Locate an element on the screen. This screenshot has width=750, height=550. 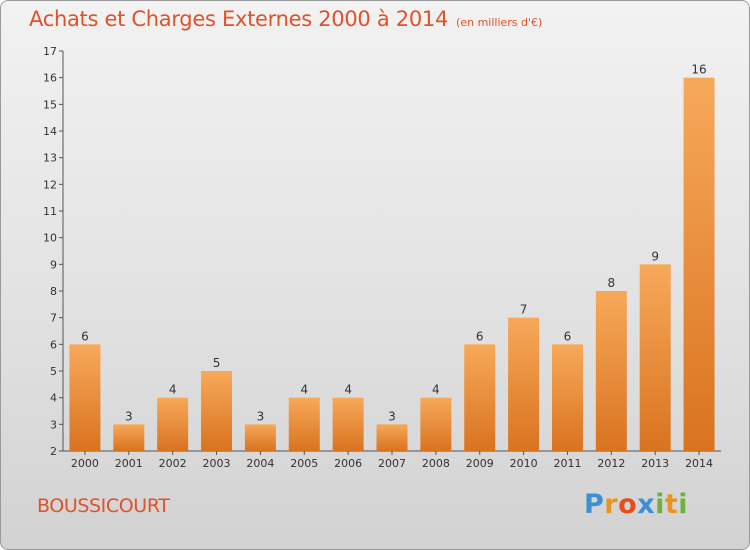
x-tick-label: 2005 is located at coordinates (304, 463).